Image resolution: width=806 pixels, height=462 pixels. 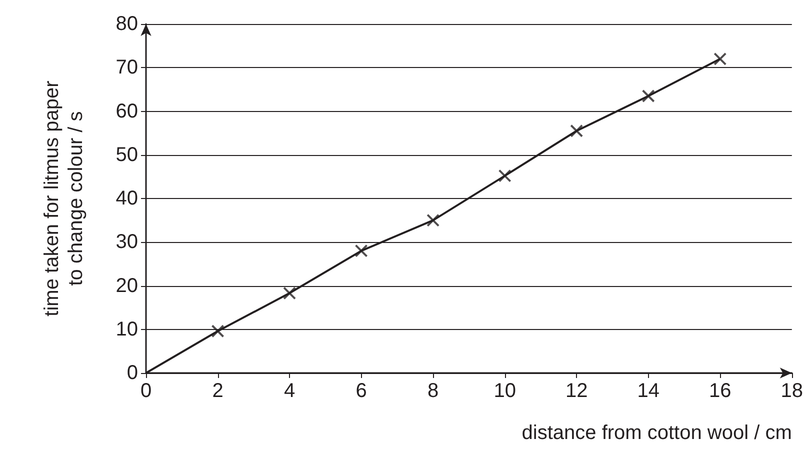 I want to click on y-tick-label: 0, so click(x=132, y=373).